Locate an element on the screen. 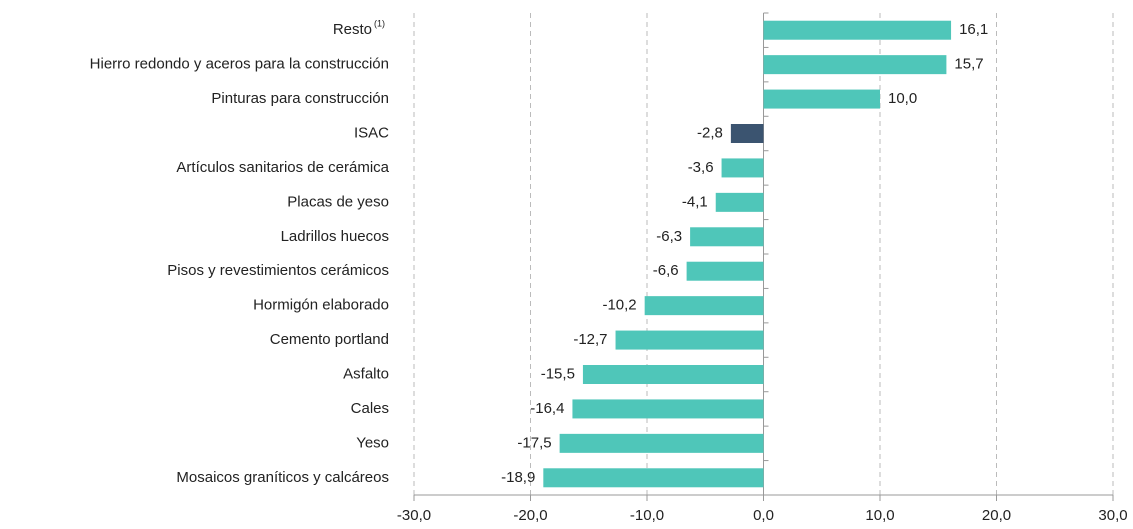 This screenshot has height=529, width=1133. x-tick-label: -20,0 is located at coordinates (530, 515).